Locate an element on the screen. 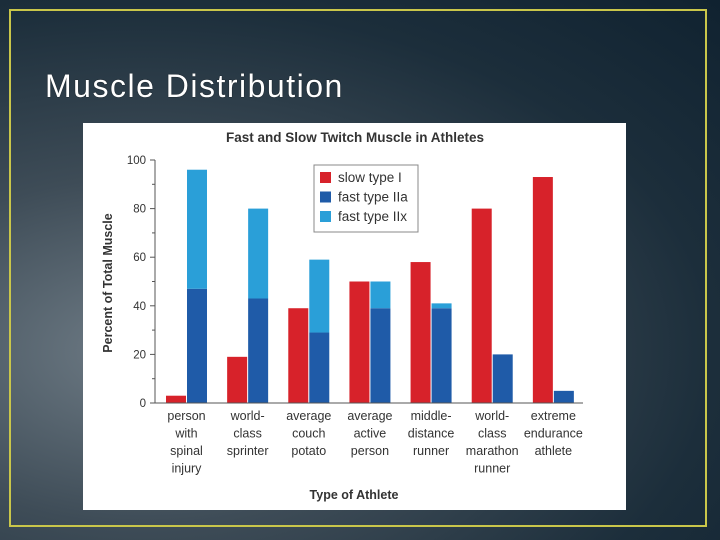  y-axis-title: Percent of Total Muscle is located at coordinates (108, 282).